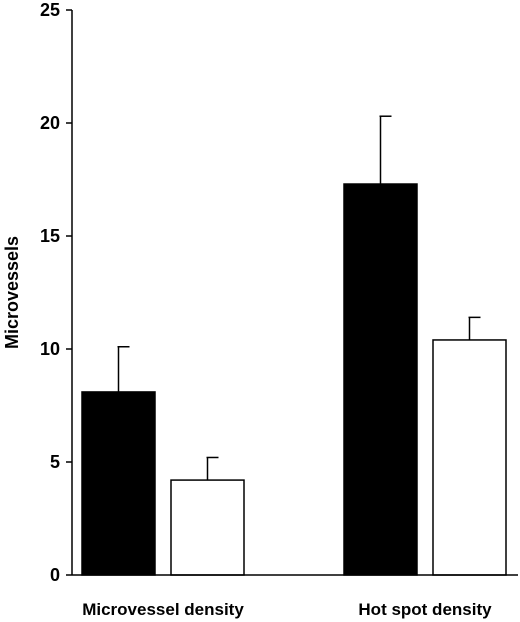 This screenshot has width=520, height=622. What do you see at coordinates (12, 292) in the screenshot?
I see `y-axis-title: Microvessels` at bounding box center [12, 292].